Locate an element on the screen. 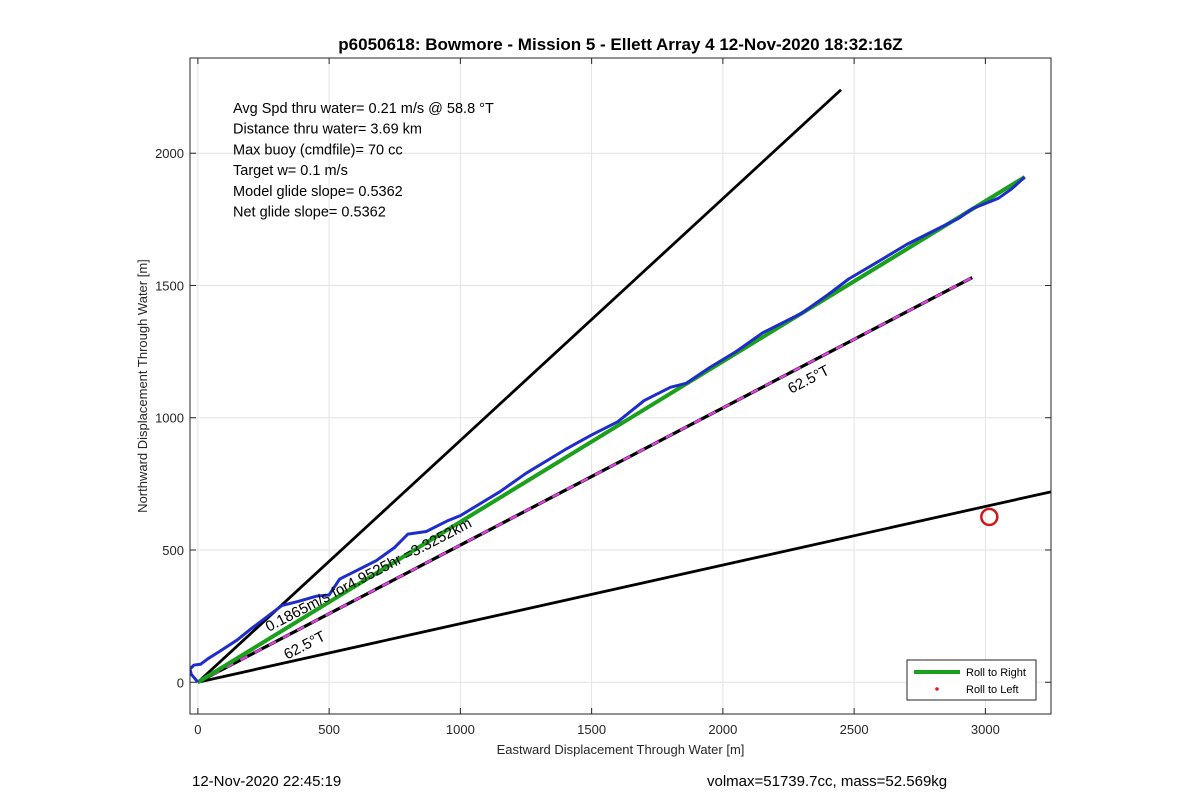 This screenshot has width=1200, height=804. x-tick-label: 1500 is located at coordinates (591, 729).